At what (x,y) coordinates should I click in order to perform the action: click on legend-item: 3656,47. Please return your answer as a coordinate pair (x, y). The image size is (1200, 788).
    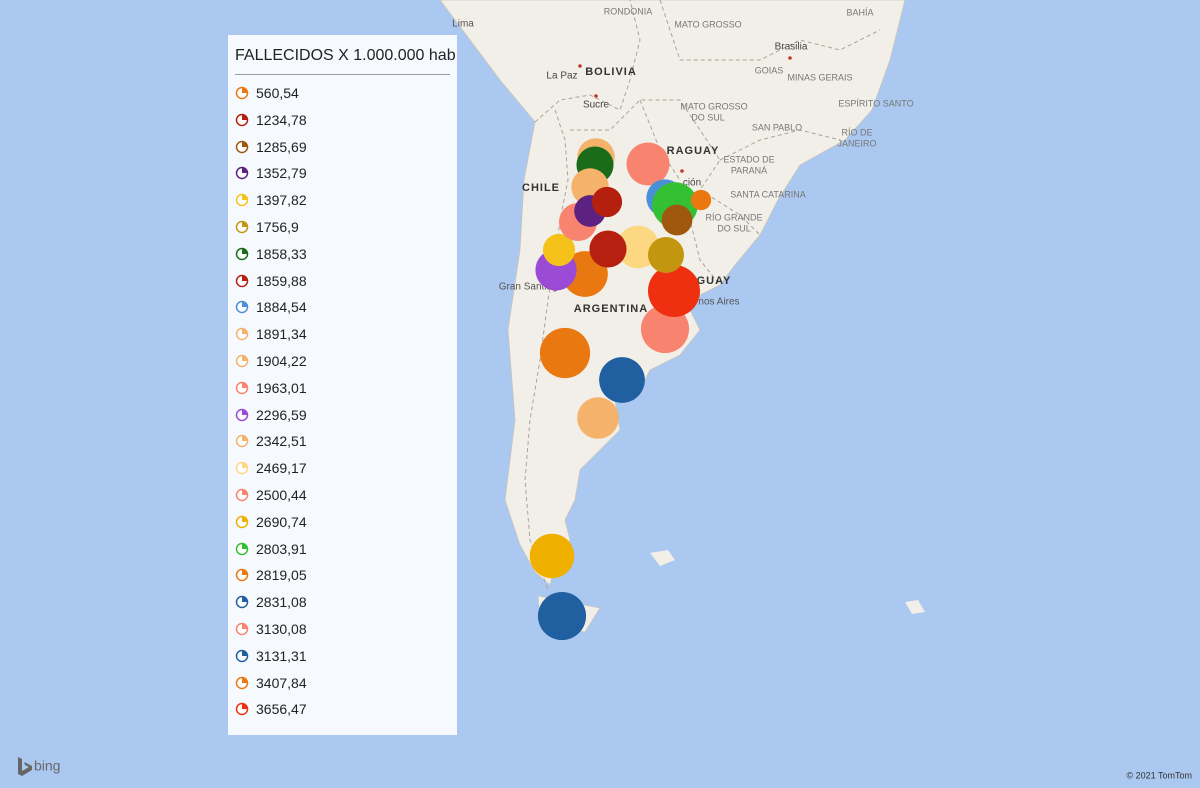
    Looking at the image, I should click on (271, 709).